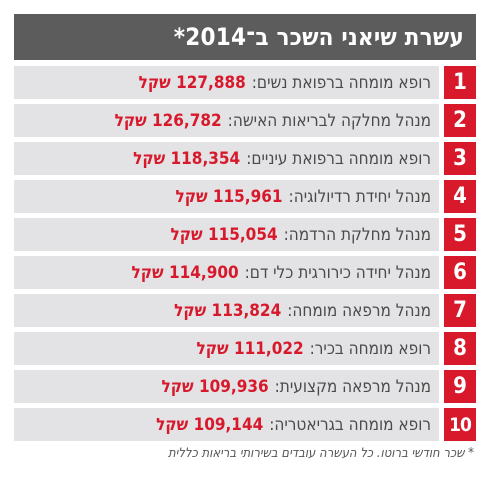 This screenshot has width=490, height=490. Describe the element at coordinates (359, 196) in the screenshot. I see `job-title: מנהל יחידת רדיולוגיה:` at that location.